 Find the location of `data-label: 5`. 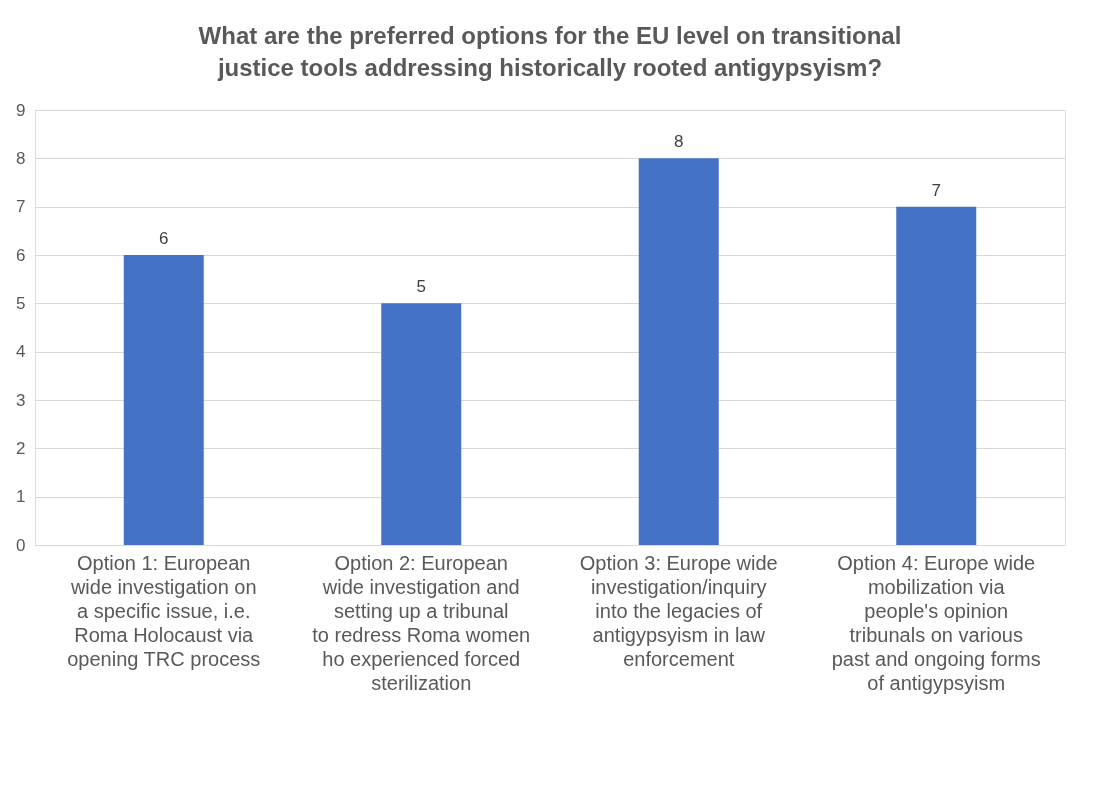

data-label: 5 is located at coordinates (421, 287).